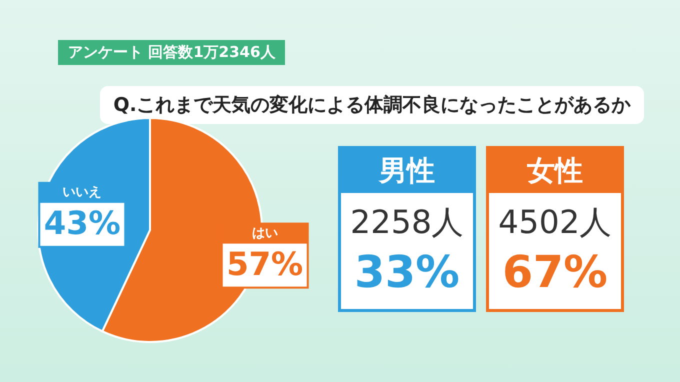 The image size is (680, 382). I want to click on text: 67%, so click(555, 272).